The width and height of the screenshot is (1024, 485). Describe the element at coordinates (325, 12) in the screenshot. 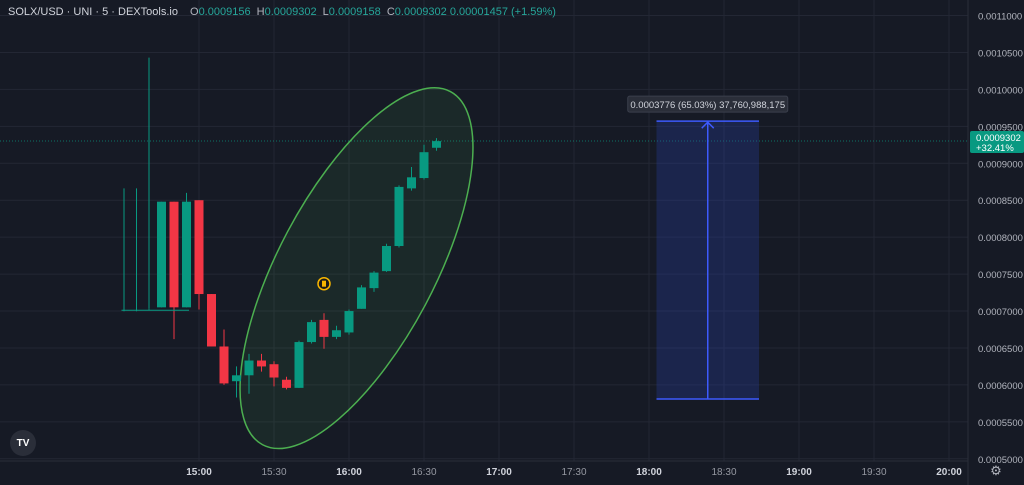

I see `low-label: L` at that location.